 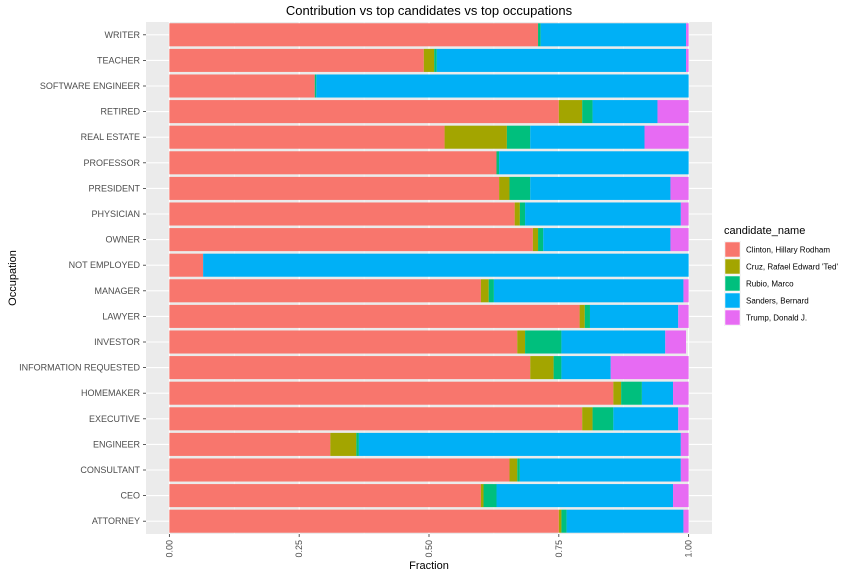 I want to click on y-tick-label: INVESTOR, so click(x=117, y=342).